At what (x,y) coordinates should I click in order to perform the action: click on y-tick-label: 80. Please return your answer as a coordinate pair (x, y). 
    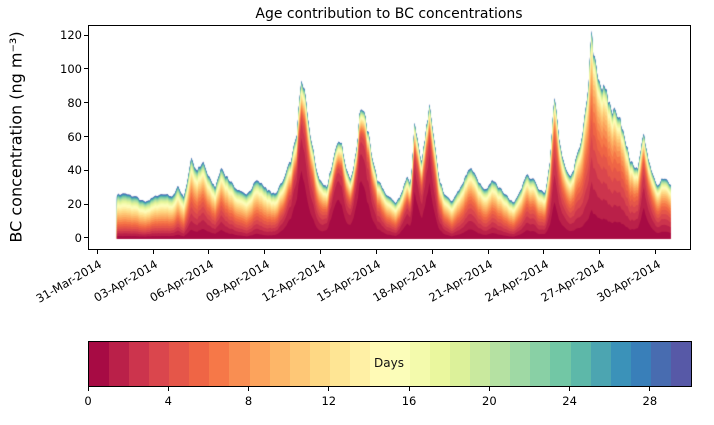
    Looking at the image, I should click on (74, 102).